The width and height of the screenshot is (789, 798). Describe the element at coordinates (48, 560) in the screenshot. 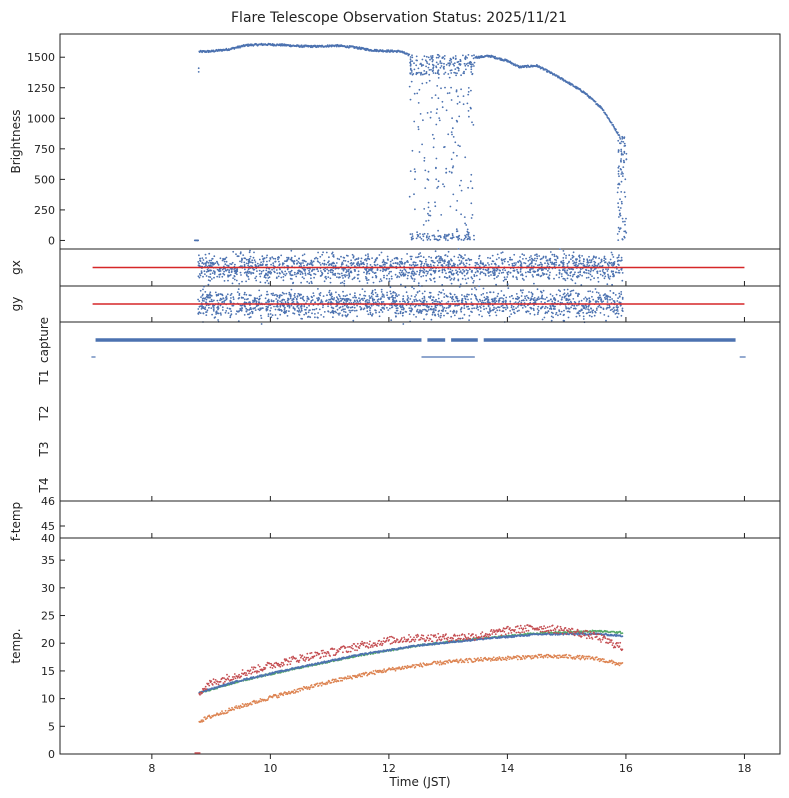

I see `y-tick-label: 35` at that location.